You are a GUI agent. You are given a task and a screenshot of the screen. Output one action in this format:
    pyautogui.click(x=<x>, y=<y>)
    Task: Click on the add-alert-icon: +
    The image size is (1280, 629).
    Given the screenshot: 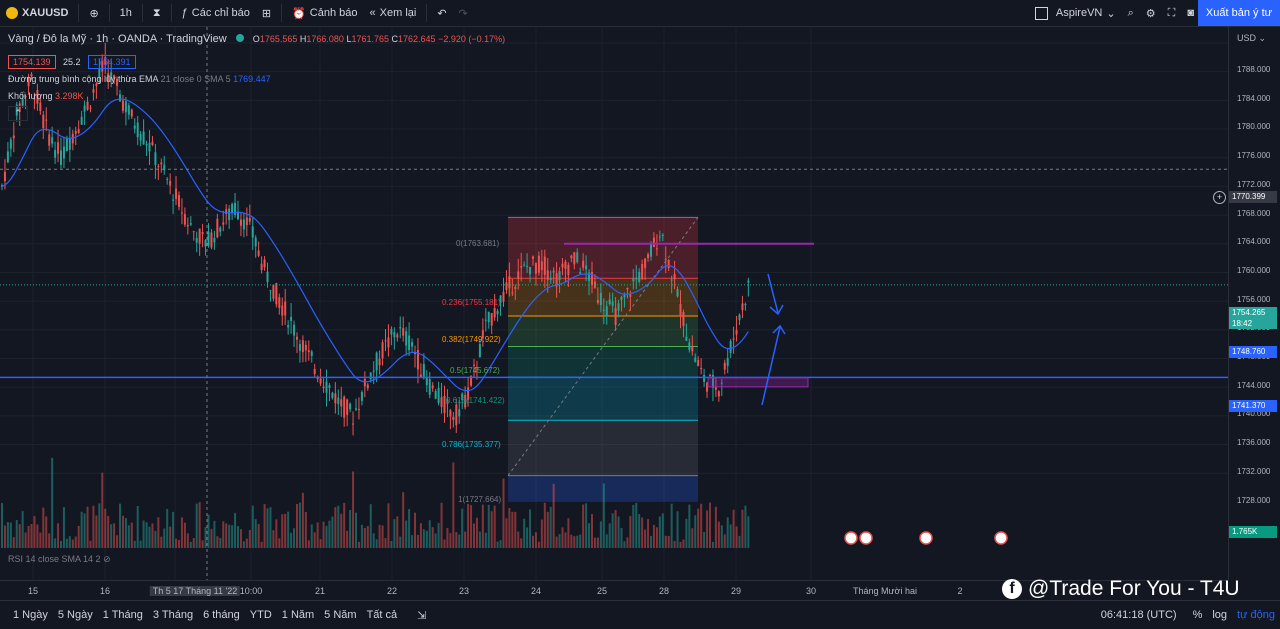 What is the action you would take?
    pyautogui.click(x=1219, y=197)
    